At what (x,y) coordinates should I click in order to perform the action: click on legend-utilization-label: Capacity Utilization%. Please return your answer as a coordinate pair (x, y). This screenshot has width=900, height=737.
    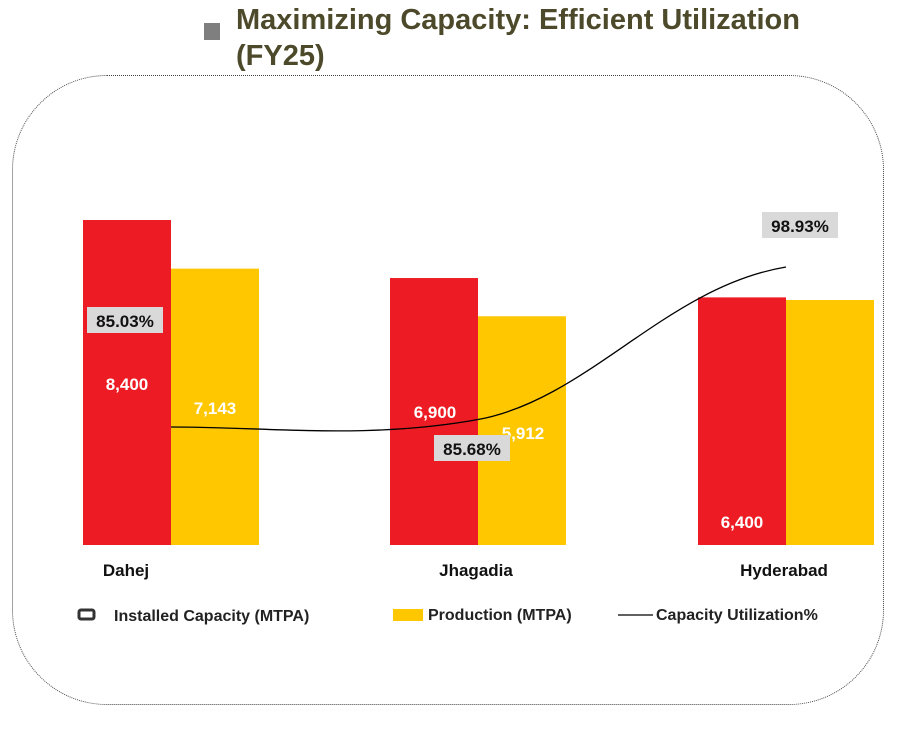
    Looking at the image, I should click on (737, 615).